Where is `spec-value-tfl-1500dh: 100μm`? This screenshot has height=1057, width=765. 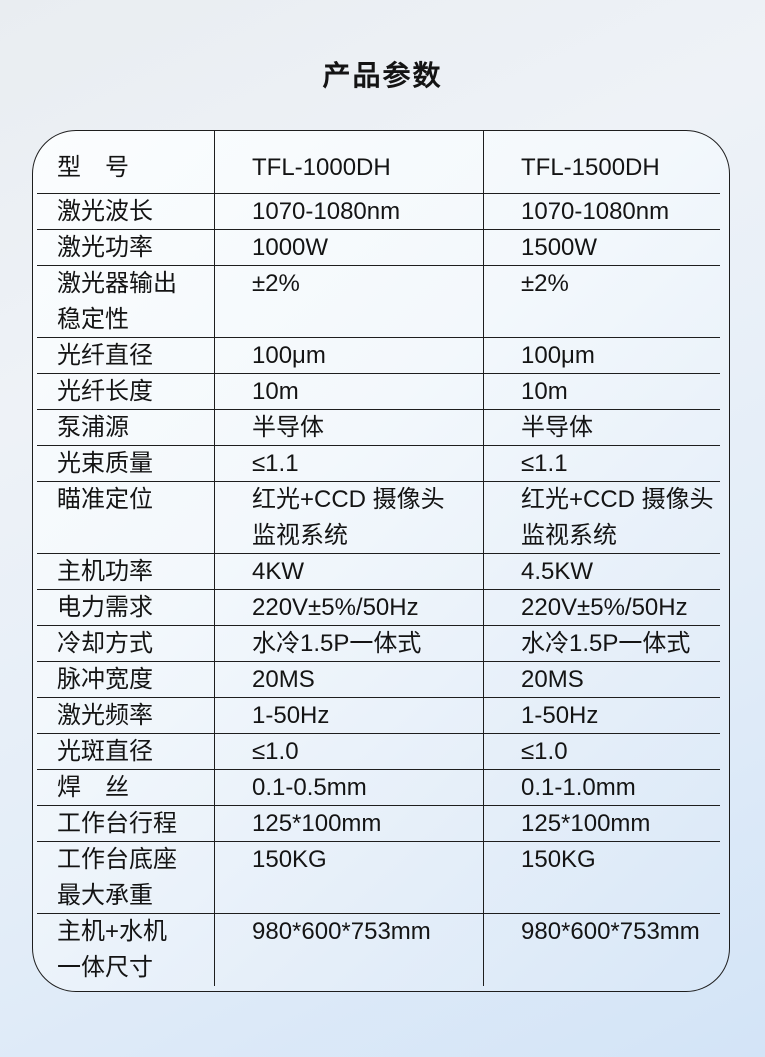
spec-value-tfl-1500dh: 100μm is located at coordinates (606, 356).